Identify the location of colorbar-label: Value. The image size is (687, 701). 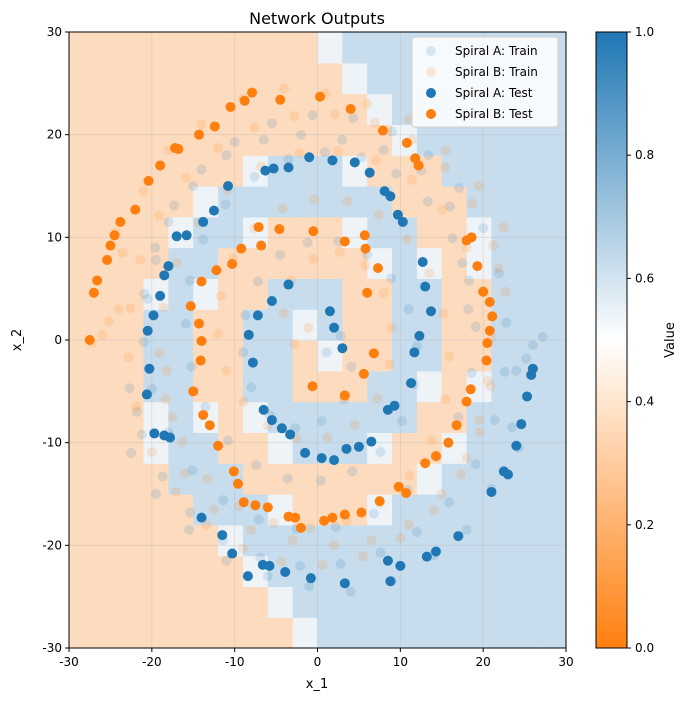
(670, 340).